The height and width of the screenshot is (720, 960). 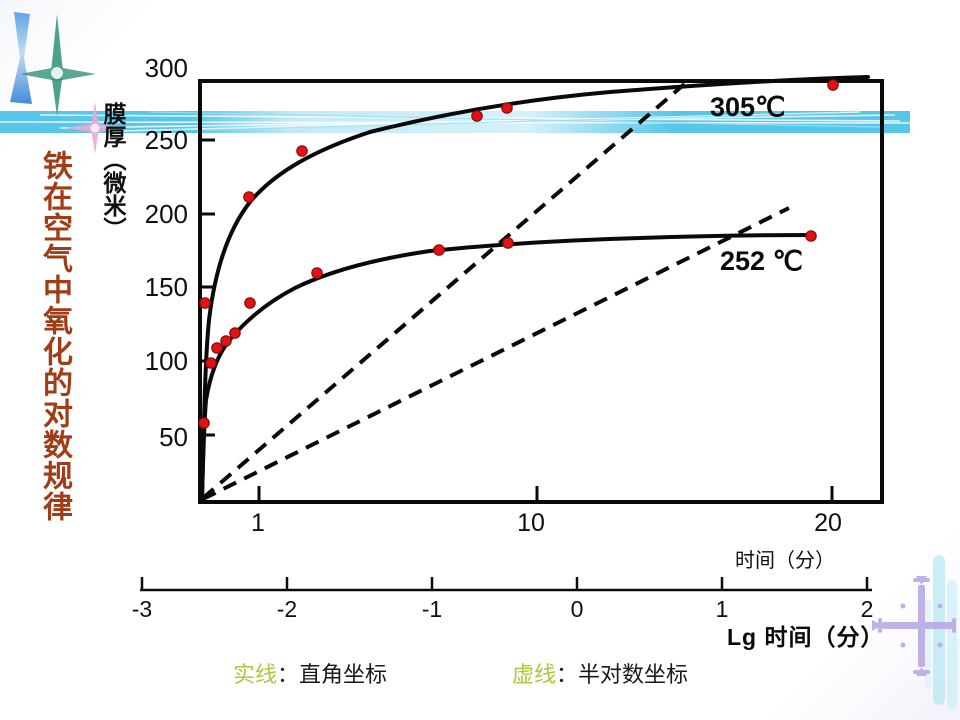 I want to click on legend-dashed-text: ：半对数坐标, so click(x=622, y=674).